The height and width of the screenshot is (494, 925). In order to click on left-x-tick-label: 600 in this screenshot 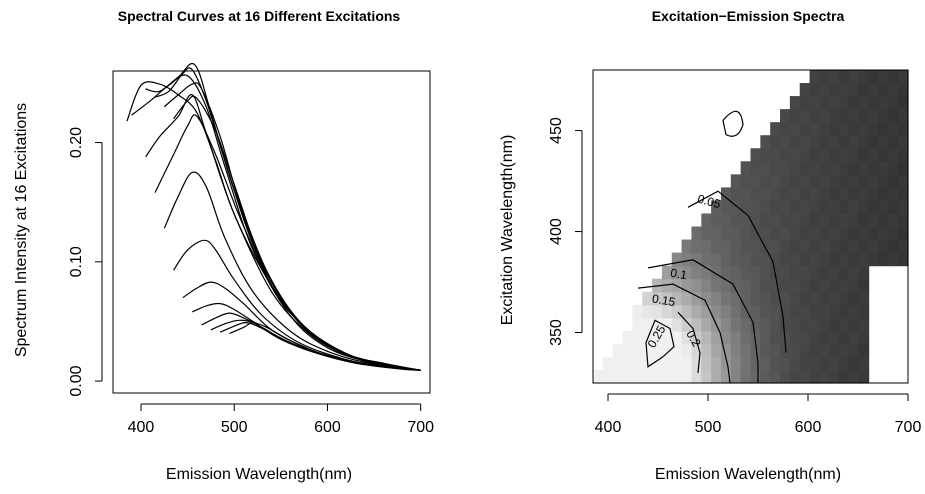, I will do `click(327, 427)`.